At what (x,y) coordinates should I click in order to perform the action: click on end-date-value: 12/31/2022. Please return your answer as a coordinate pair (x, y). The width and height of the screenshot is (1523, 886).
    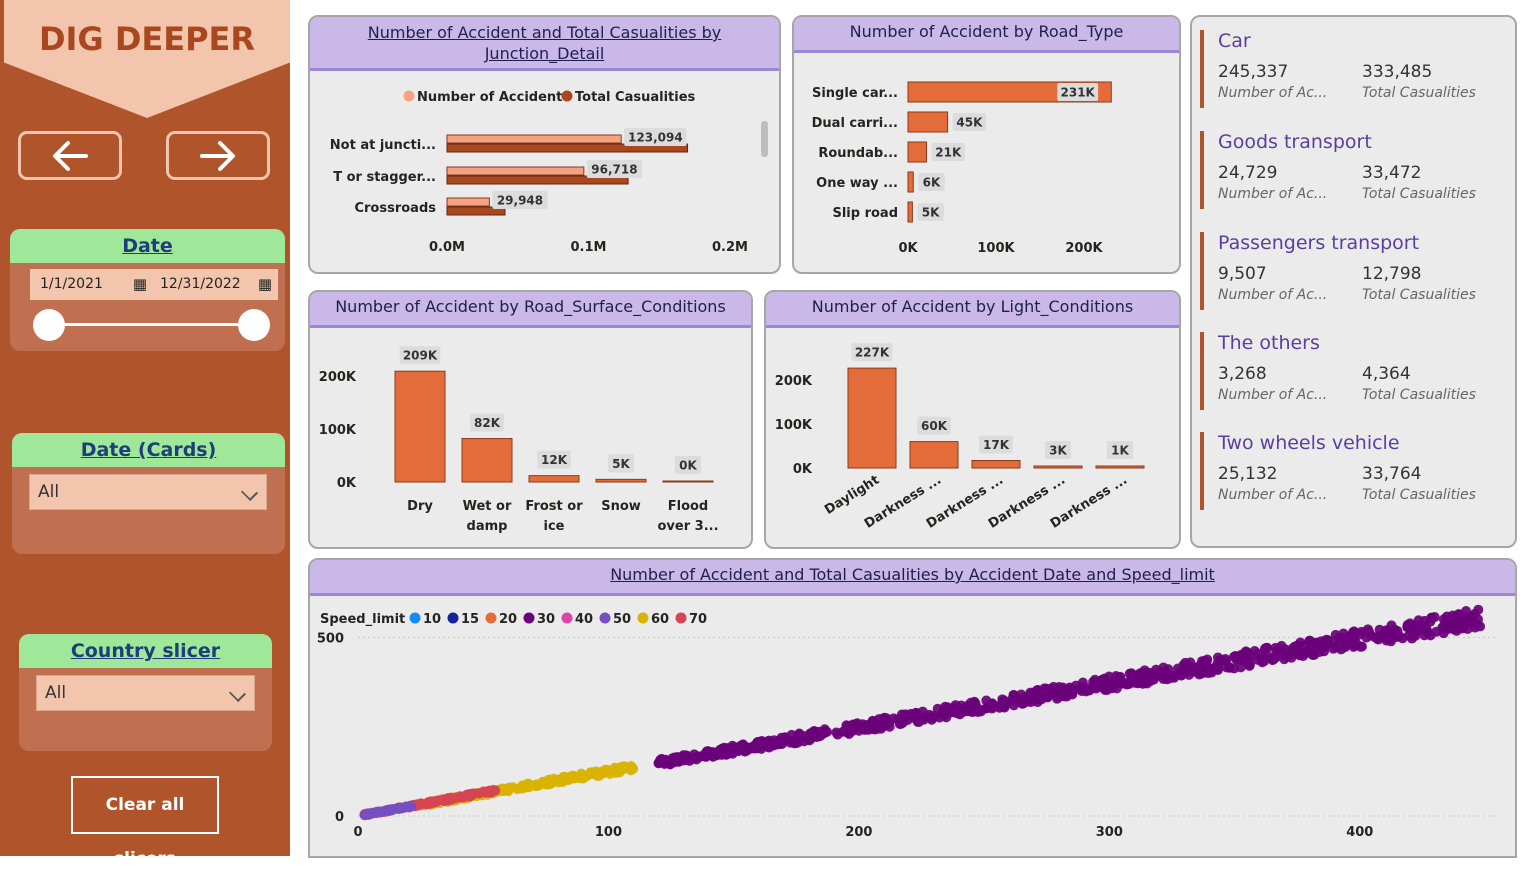
    Looking at the image, I should click on (200, 284).